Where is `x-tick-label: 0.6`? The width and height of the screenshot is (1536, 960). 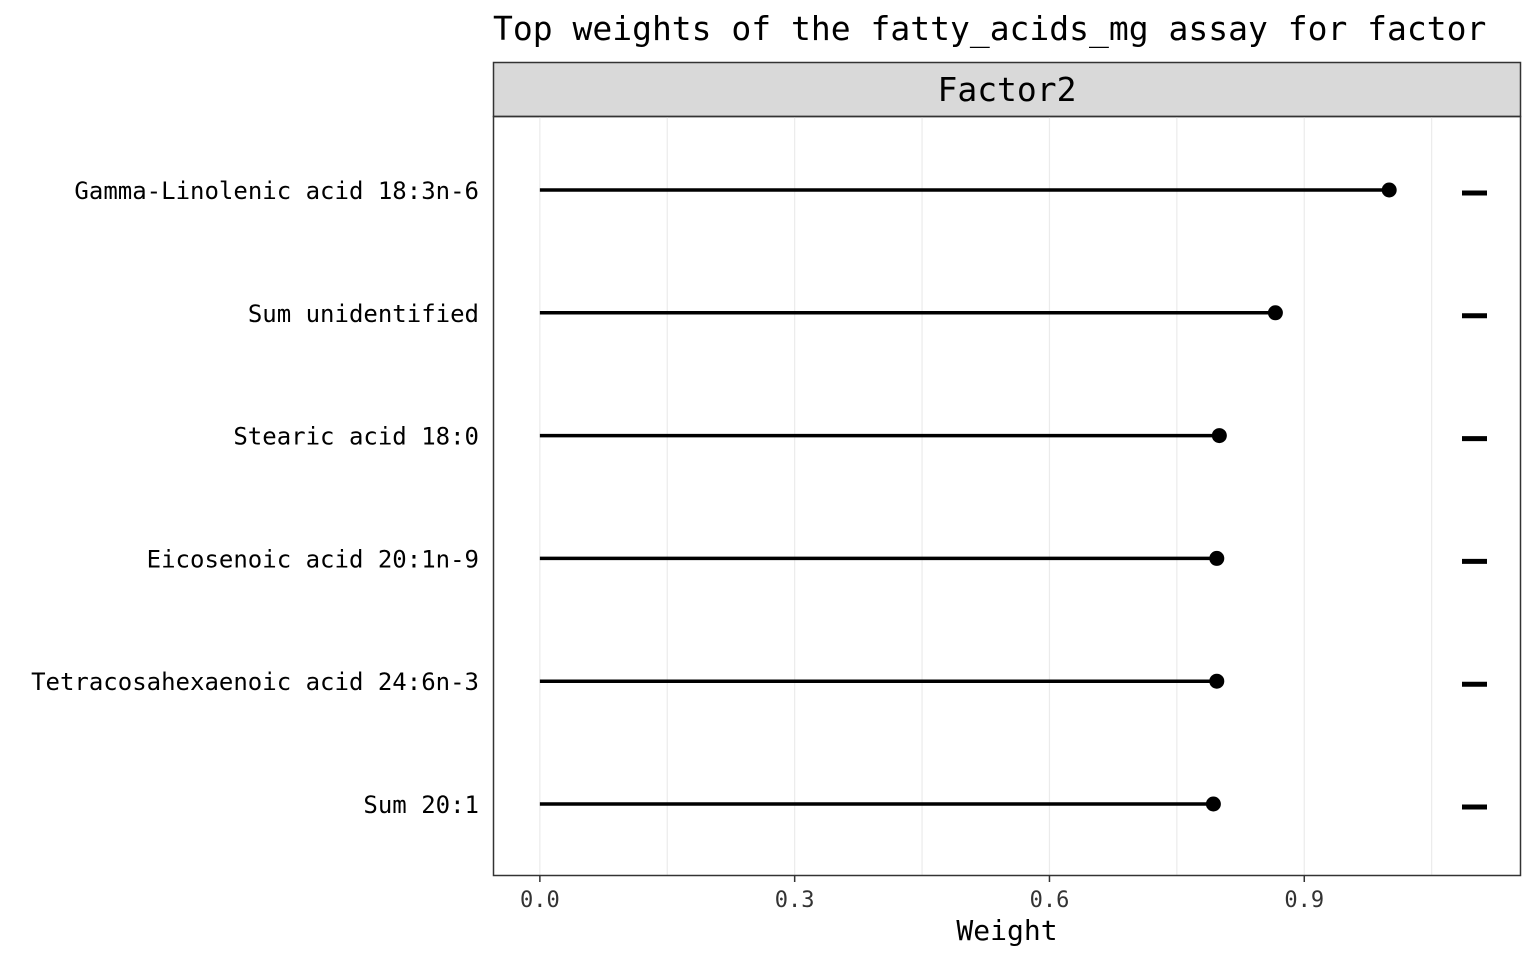
x-tick-label: 0.6 is located at coordinates (1050, 900).